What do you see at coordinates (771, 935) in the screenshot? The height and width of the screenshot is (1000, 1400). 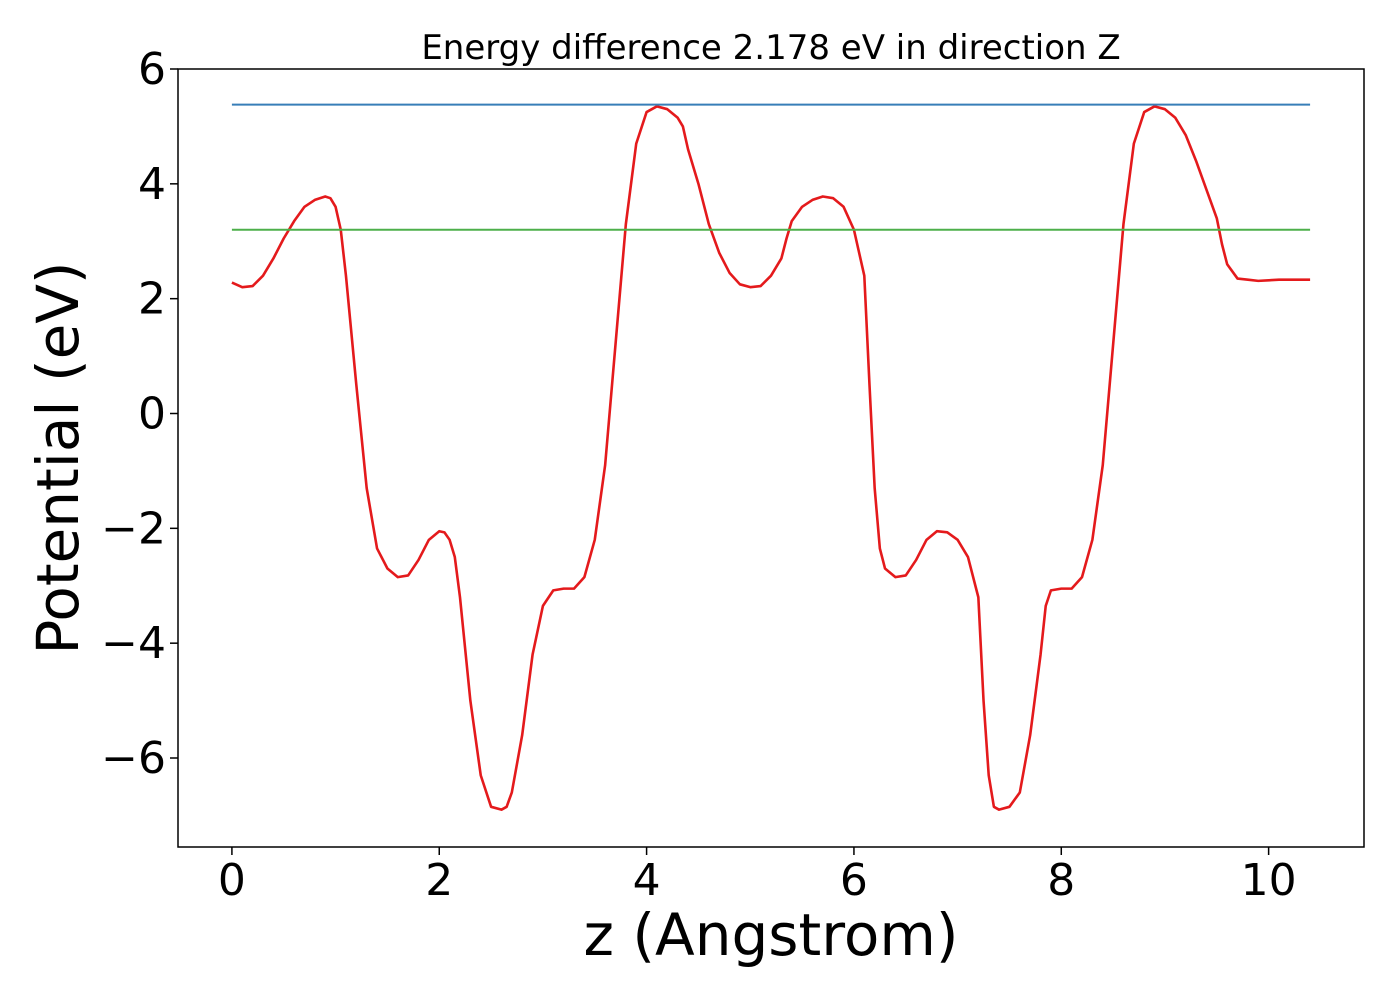 I see `x-axis-label: z (Angstrom)` at bounding box center [771, 935].